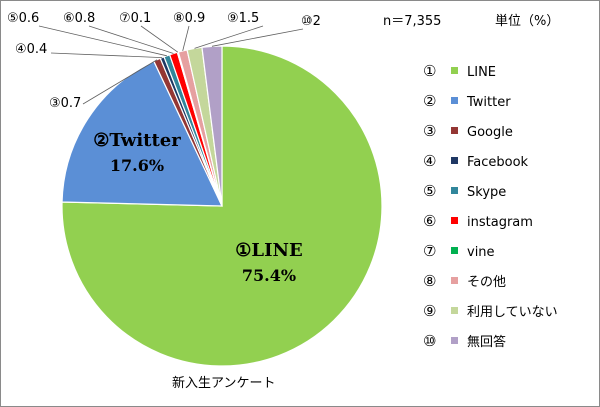 This screenshot has width=600, height=407. I want to click on legend-label: 利用していない, so click(512, 312).